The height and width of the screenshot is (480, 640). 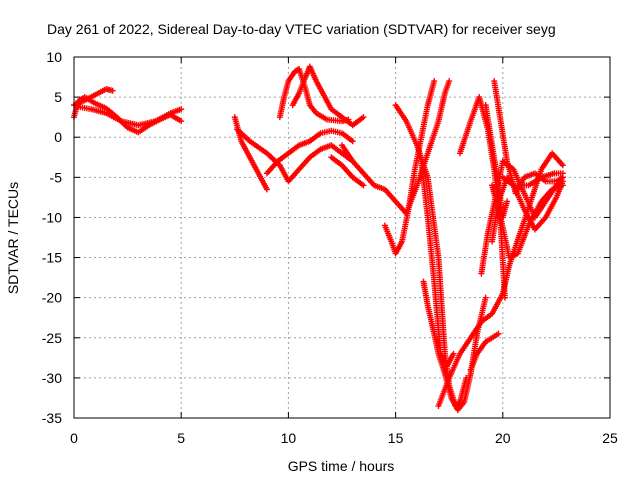 What do you see at coordinates (58, 137) in the screenshot?
I see `y-tick-label: 0` at bounding box center [58, 137].